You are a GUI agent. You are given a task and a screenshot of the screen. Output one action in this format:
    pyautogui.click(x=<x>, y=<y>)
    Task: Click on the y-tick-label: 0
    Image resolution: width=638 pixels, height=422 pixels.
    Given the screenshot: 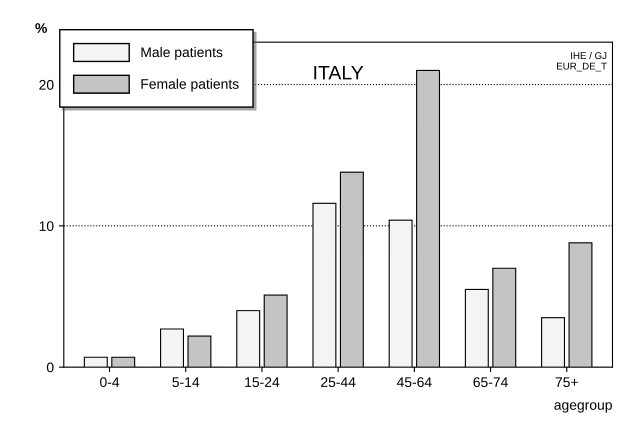 What is the action you would take?
    pyautogui.click(x=50, y=367)
    